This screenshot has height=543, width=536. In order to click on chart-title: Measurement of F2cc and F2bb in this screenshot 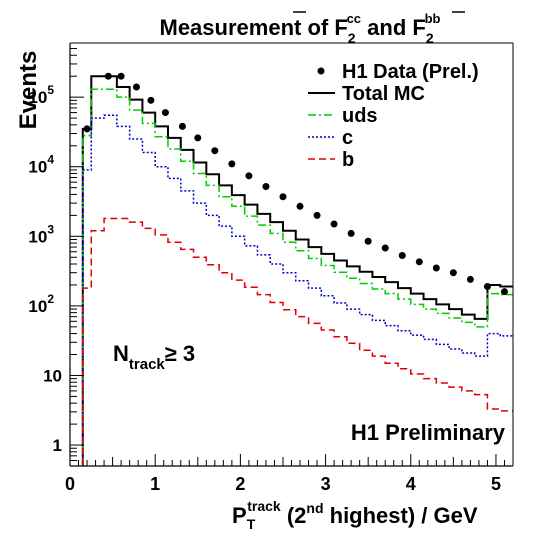, I will do `click(300, 28)`.